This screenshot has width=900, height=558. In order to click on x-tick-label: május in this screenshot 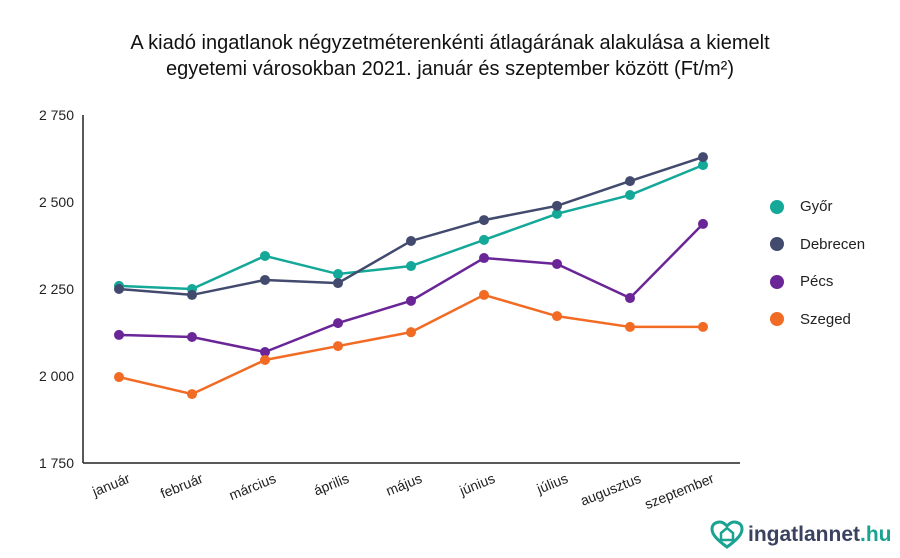, I will do `click(403, 484)`.